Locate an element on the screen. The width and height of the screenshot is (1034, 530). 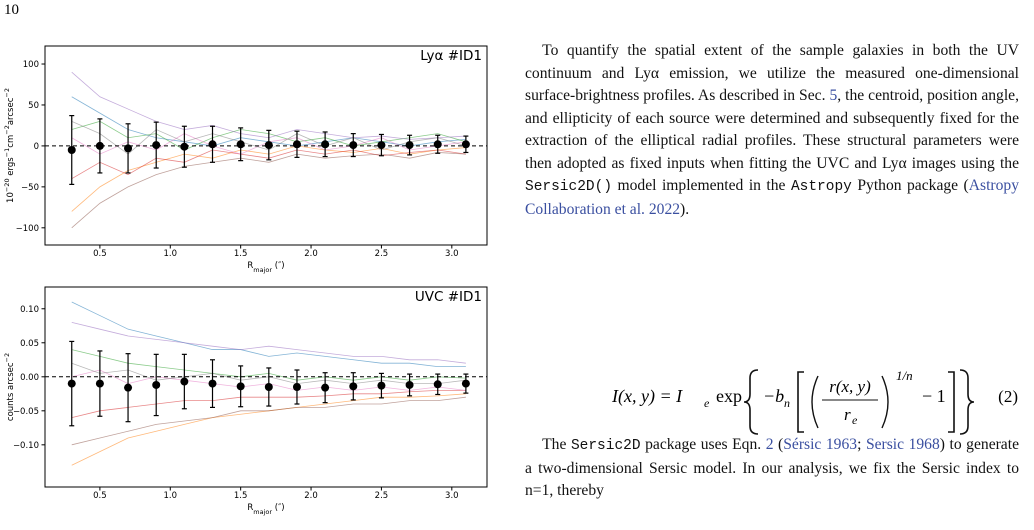
label-part: −20 is located at coordinates (7, 185).